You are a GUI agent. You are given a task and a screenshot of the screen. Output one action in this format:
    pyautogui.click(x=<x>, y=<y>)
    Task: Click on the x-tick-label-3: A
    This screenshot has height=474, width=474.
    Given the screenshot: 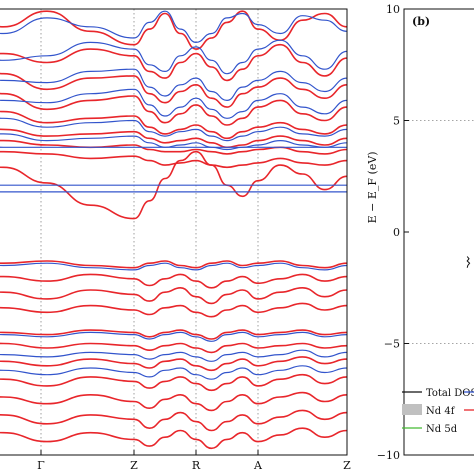 What is the action you would take?
    pyautogui.click(x=258, y=465)
    